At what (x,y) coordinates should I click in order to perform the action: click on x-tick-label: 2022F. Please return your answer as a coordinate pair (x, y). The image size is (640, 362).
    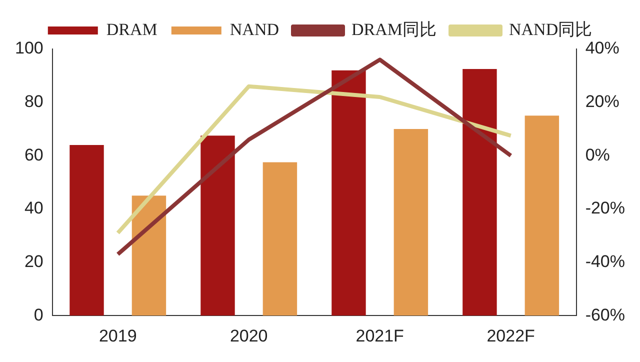
    Looking at the image, I should click on (510, 336).